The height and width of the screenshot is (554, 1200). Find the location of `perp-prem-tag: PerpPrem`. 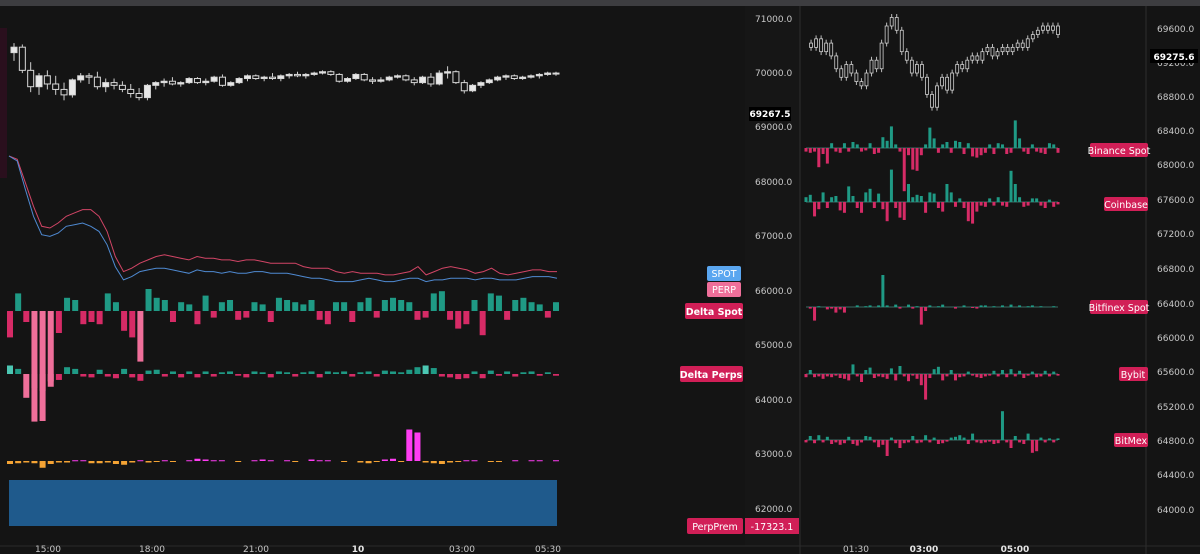

perp-prem-tag: PerpPrem is located at coordinates (715, 526).